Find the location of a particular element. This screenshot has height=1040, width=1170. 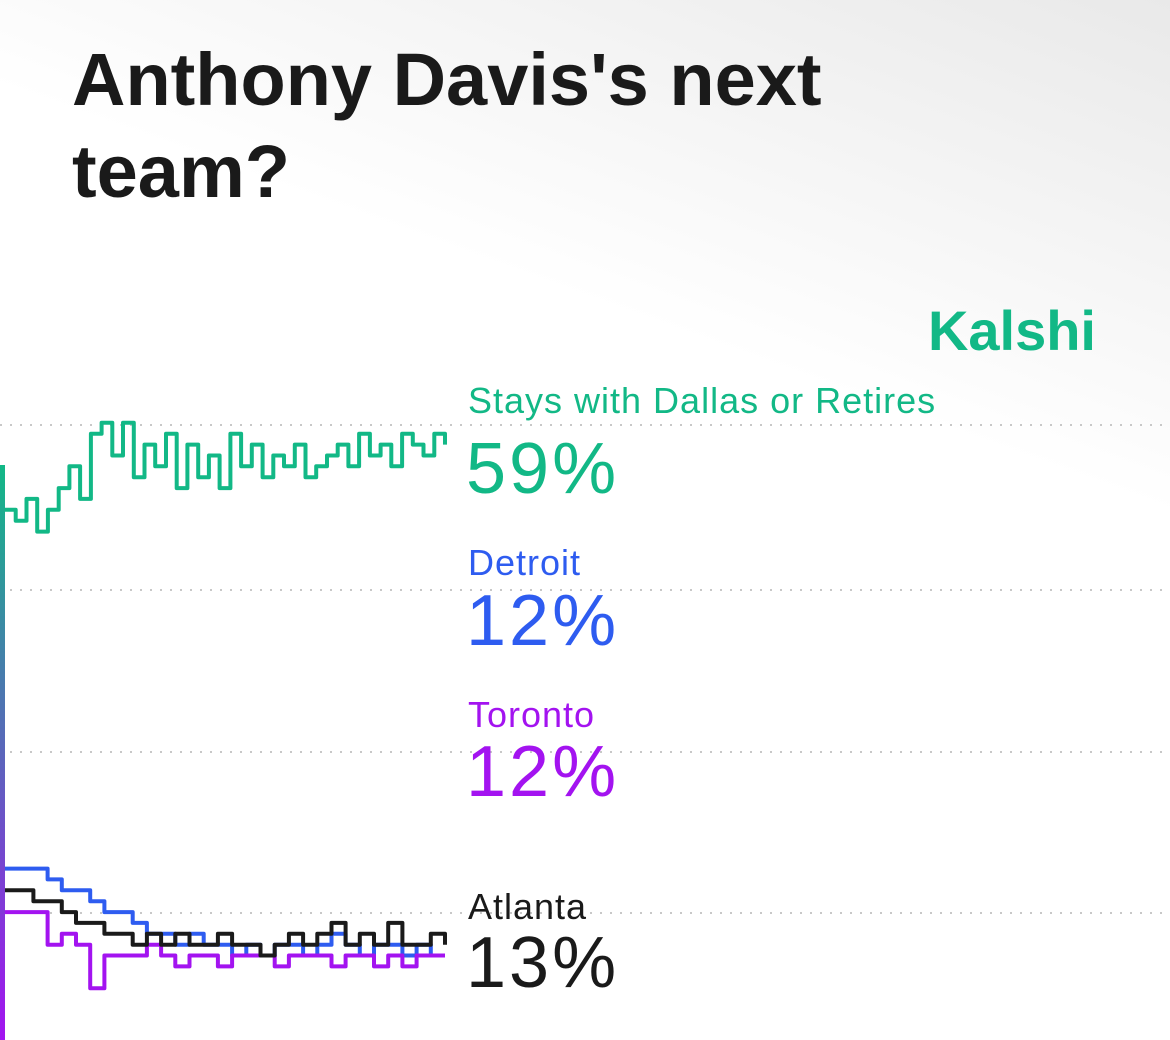

title-line: Anthony Davis's next is located at coordinates (447, 79).